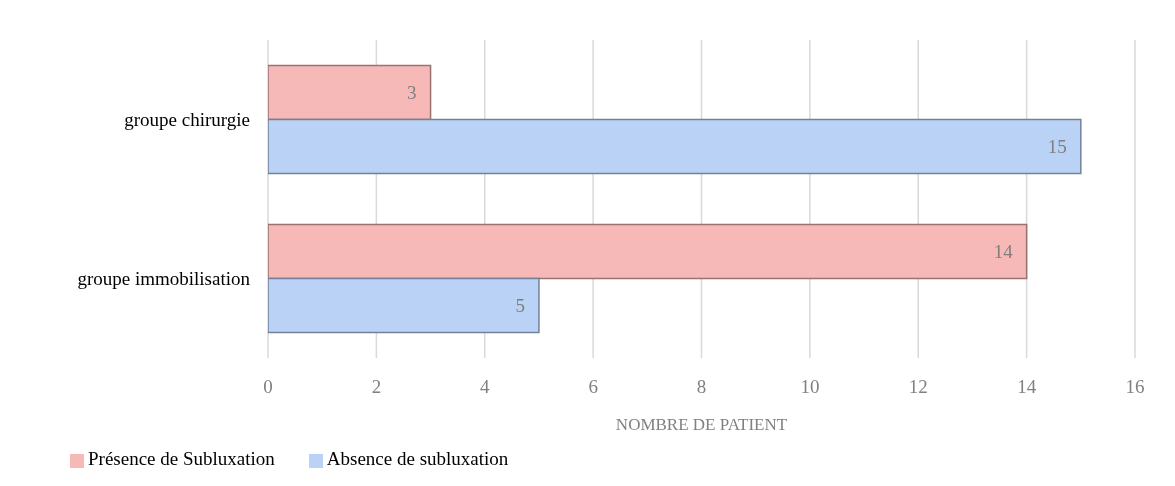  I want to click on x-tick-label: 16, so click(1135, 387).